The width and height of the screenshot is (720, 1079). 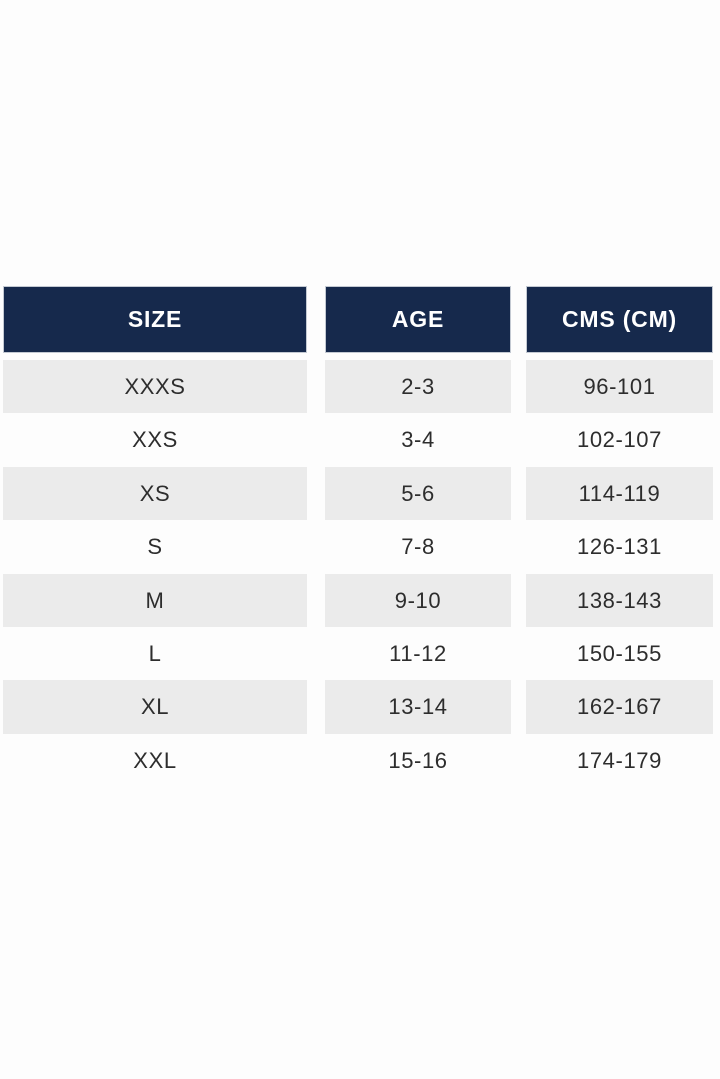 I want to click on table-cell-cms: 174-179, so click(x=619, y=760).